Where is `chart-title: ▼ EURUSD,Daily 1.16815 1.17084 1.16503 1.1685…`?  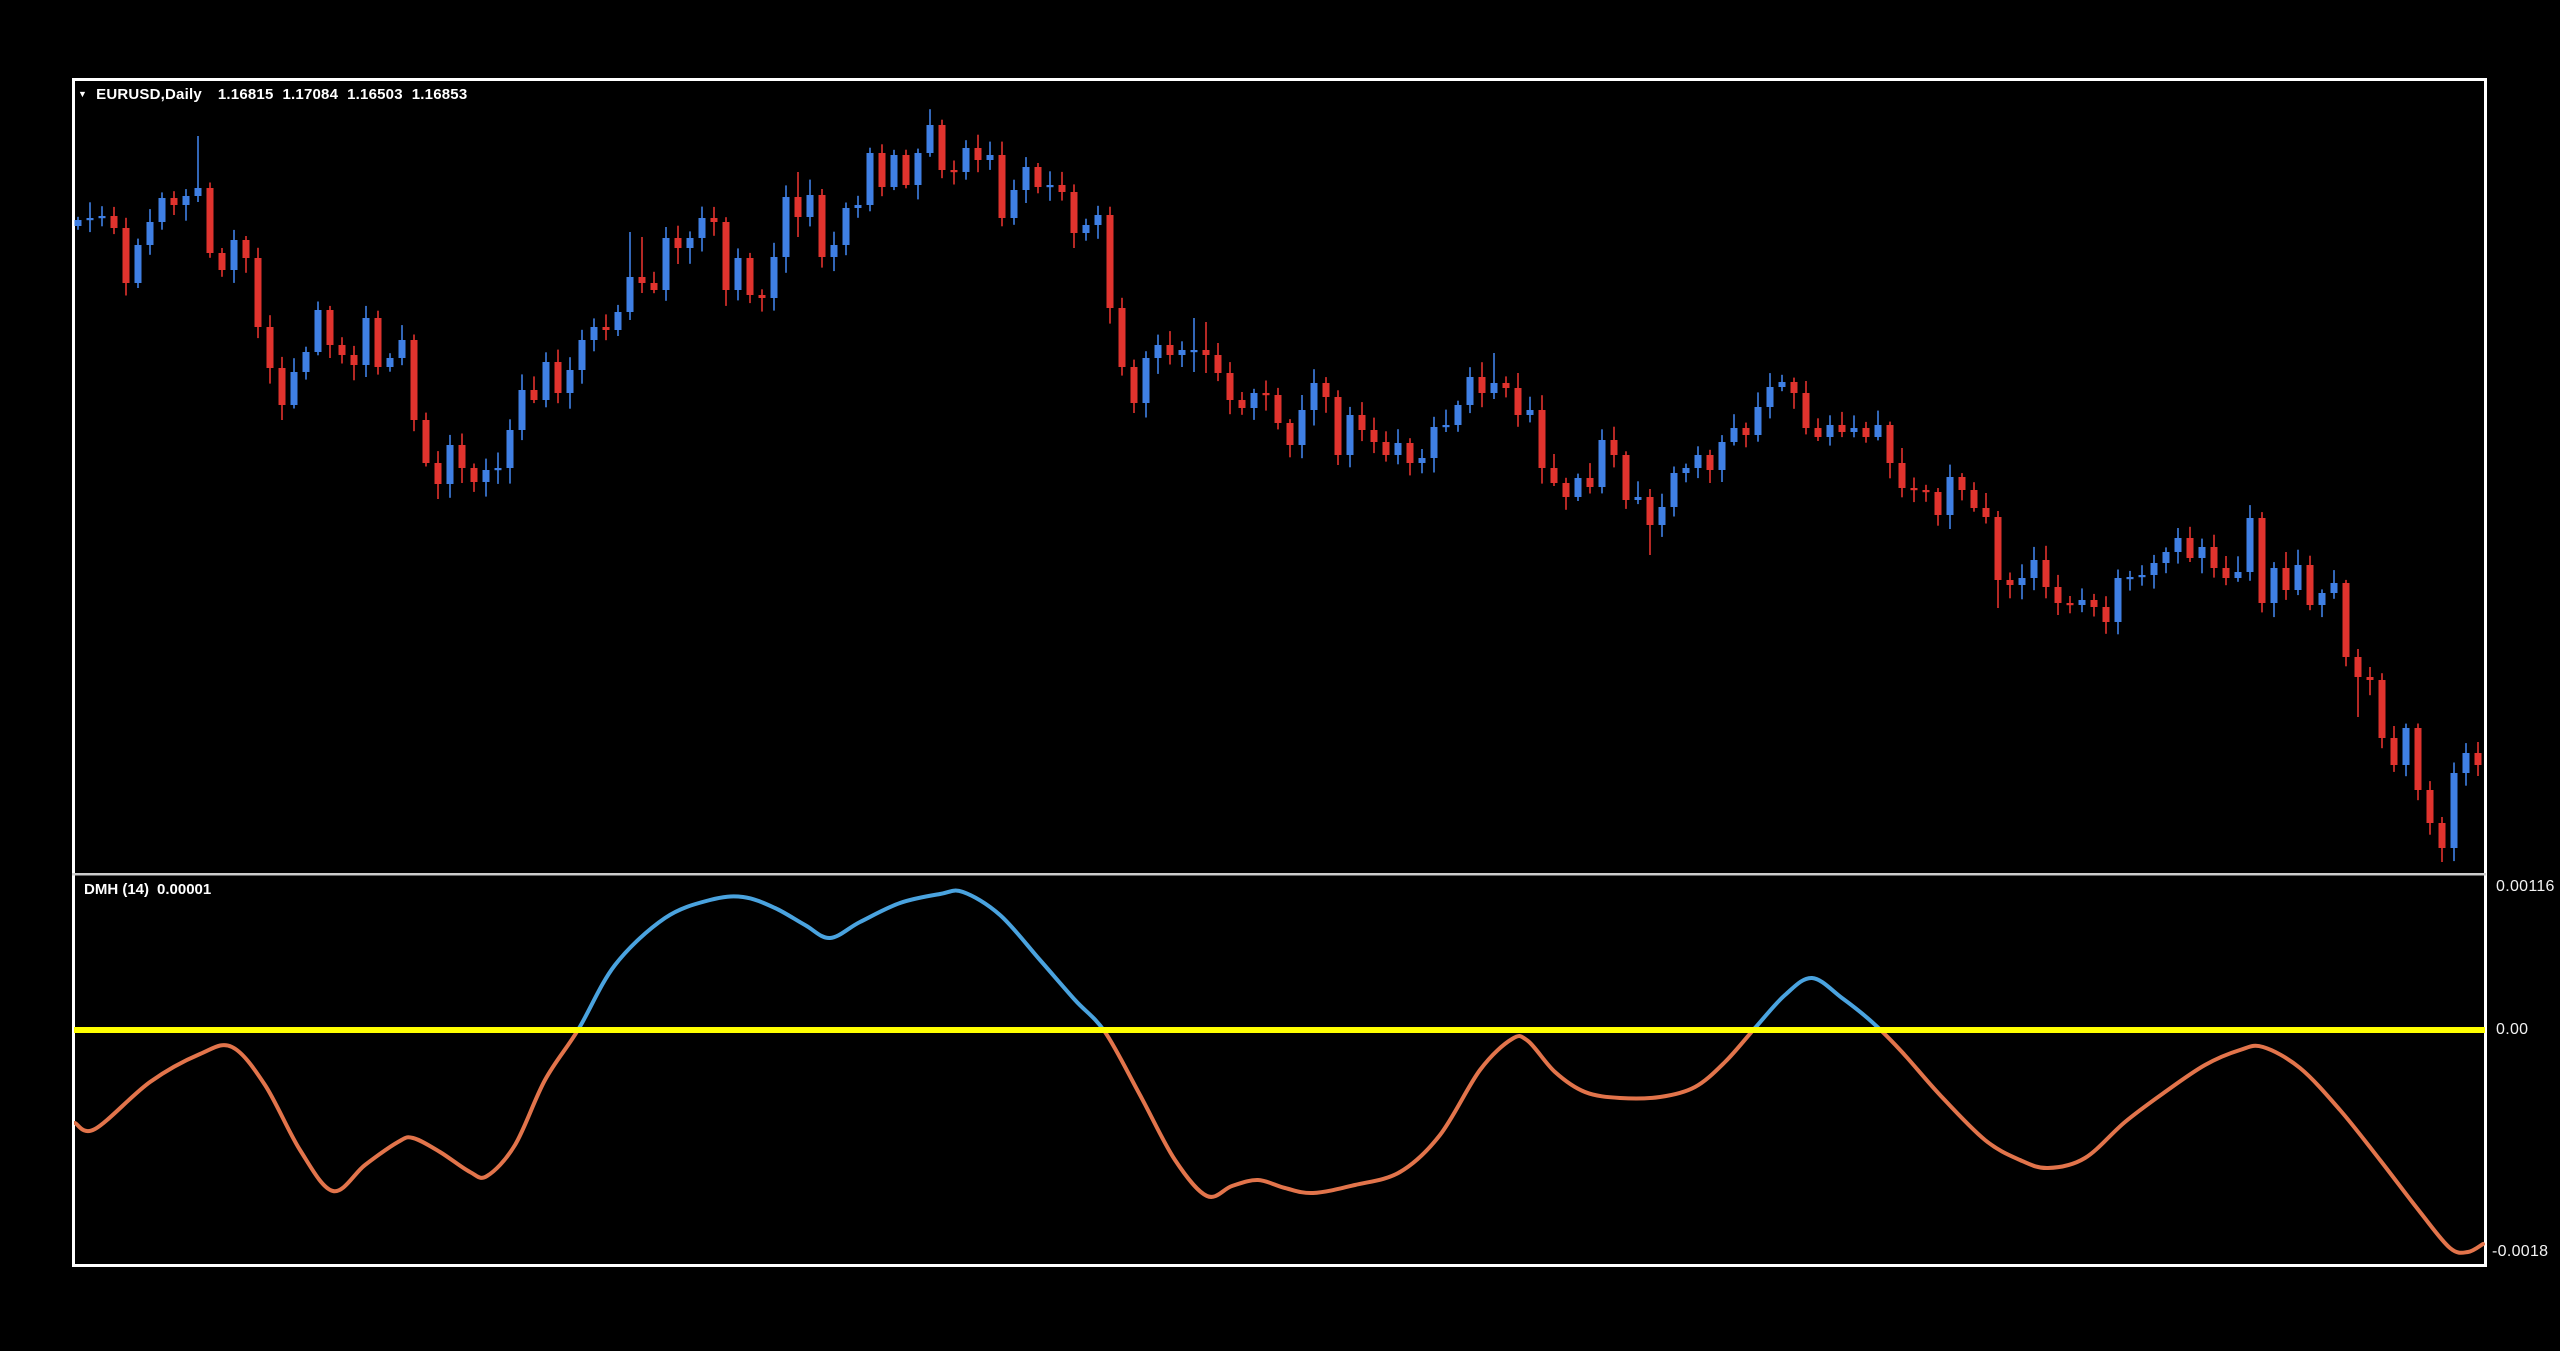 chart-title: ▼ EURUSD,Daily 1.16815 1.17084 1.16503 1.1685… is located at coordinates (277, 94).